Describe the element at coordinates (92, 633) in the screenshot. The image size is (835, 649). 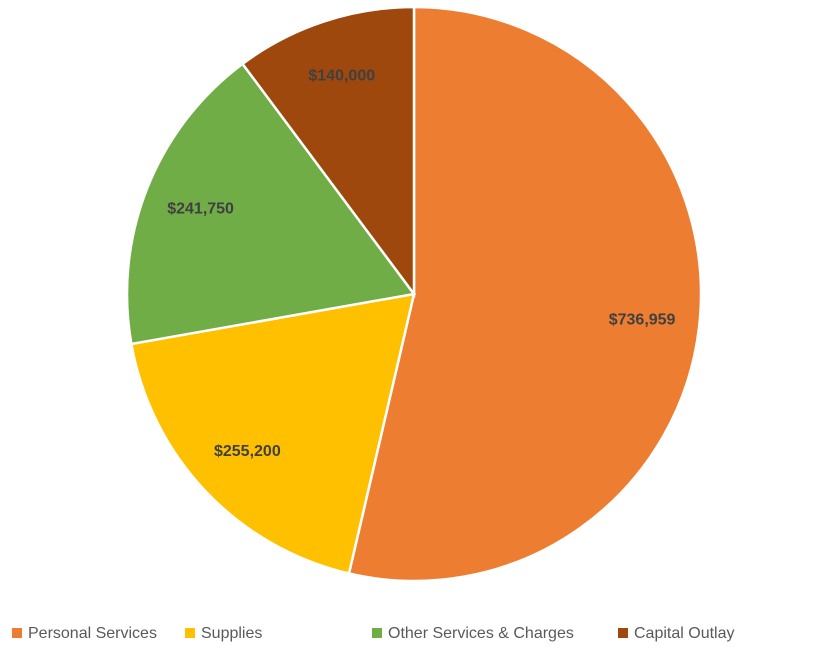
I see `legend-label: Personal Services` at that location.